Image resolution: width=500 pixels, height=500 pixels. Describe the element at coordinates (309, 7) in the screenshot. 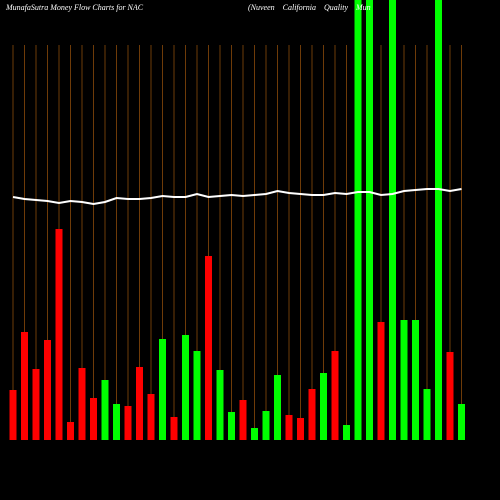

I see `chart-subtitle: (Nuveen California Quality Mun` at that location.